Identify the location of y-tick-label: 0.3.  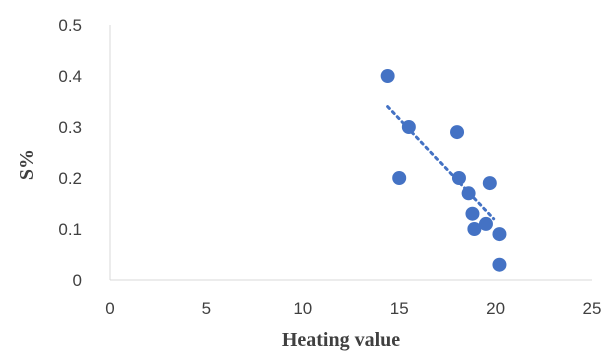
(70, 127).